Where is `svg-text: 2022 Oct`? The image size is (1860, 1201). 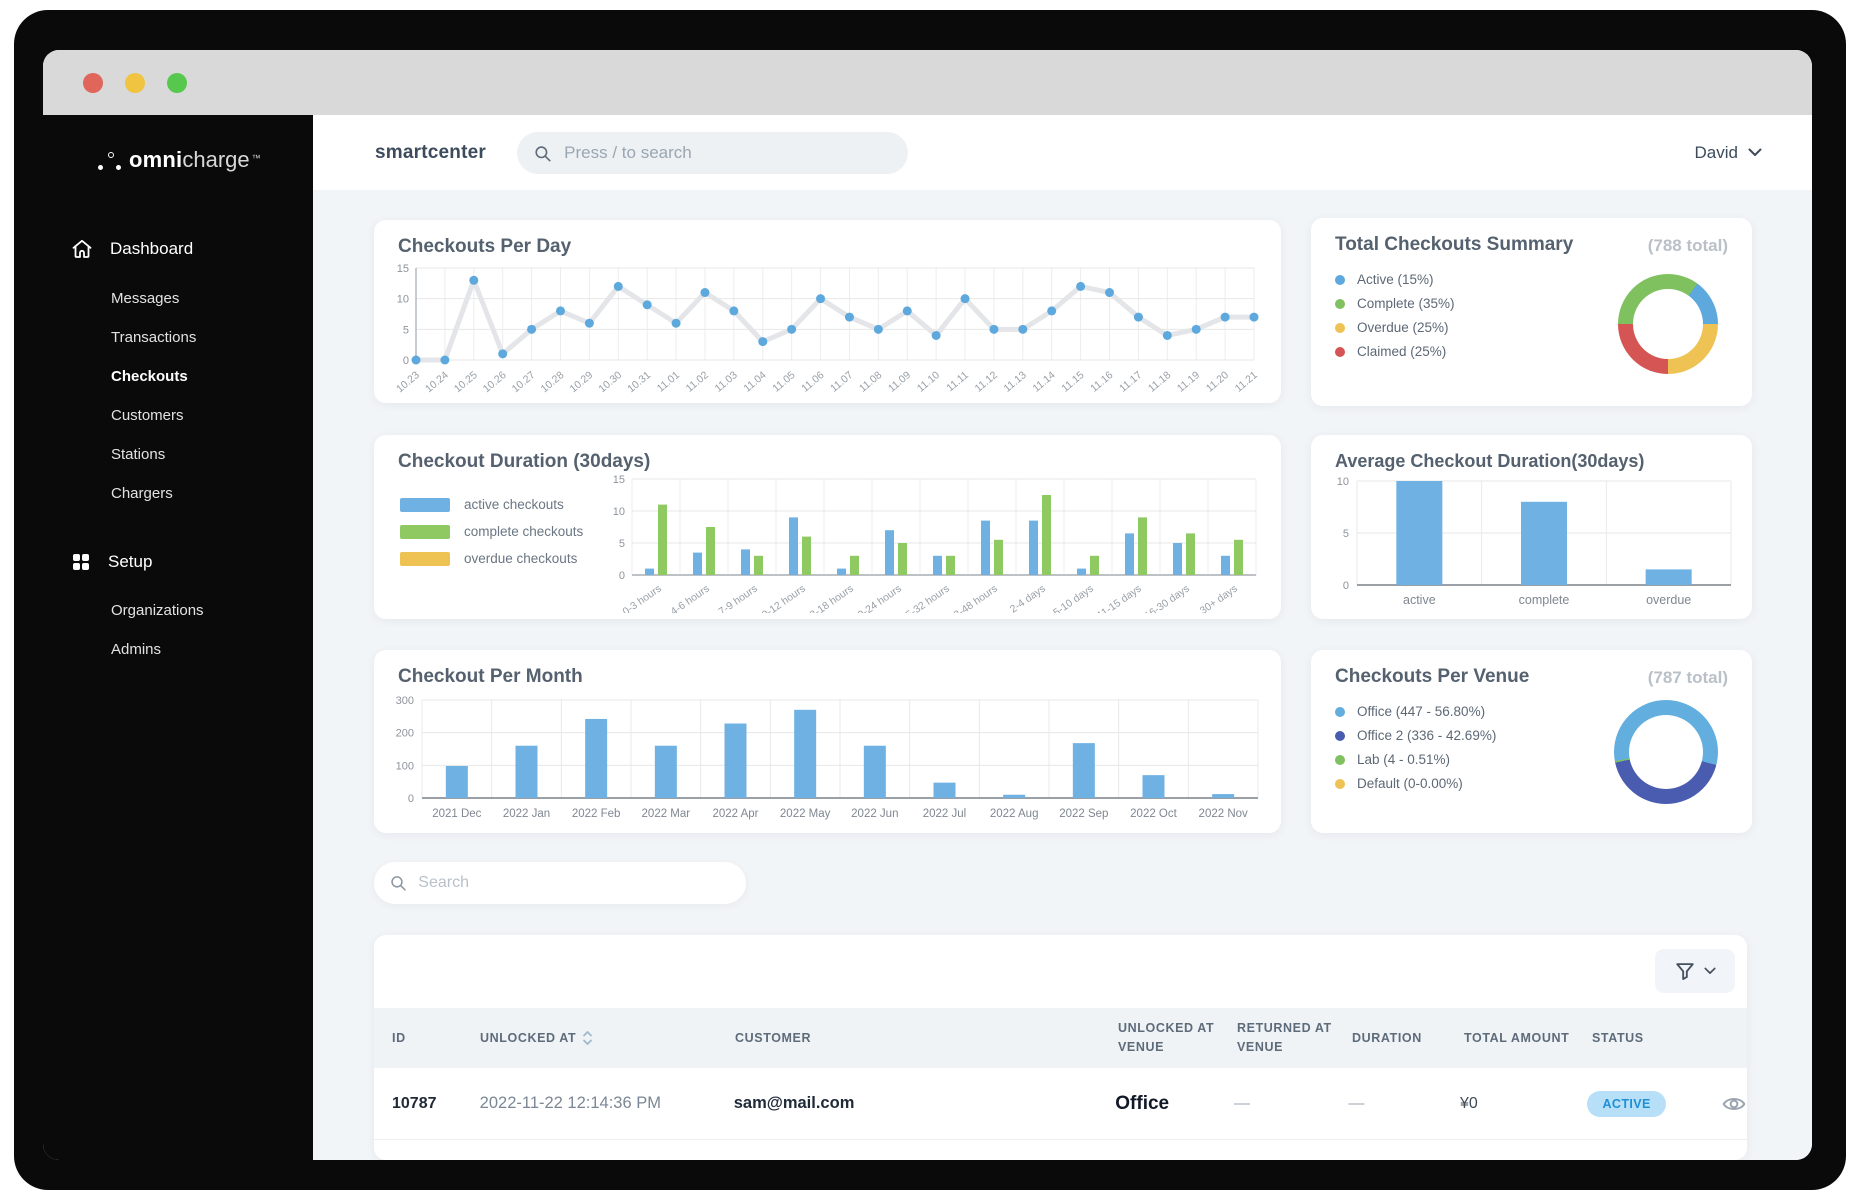
svg-text: 2022 Oct is located at coordinates (1153, 814).